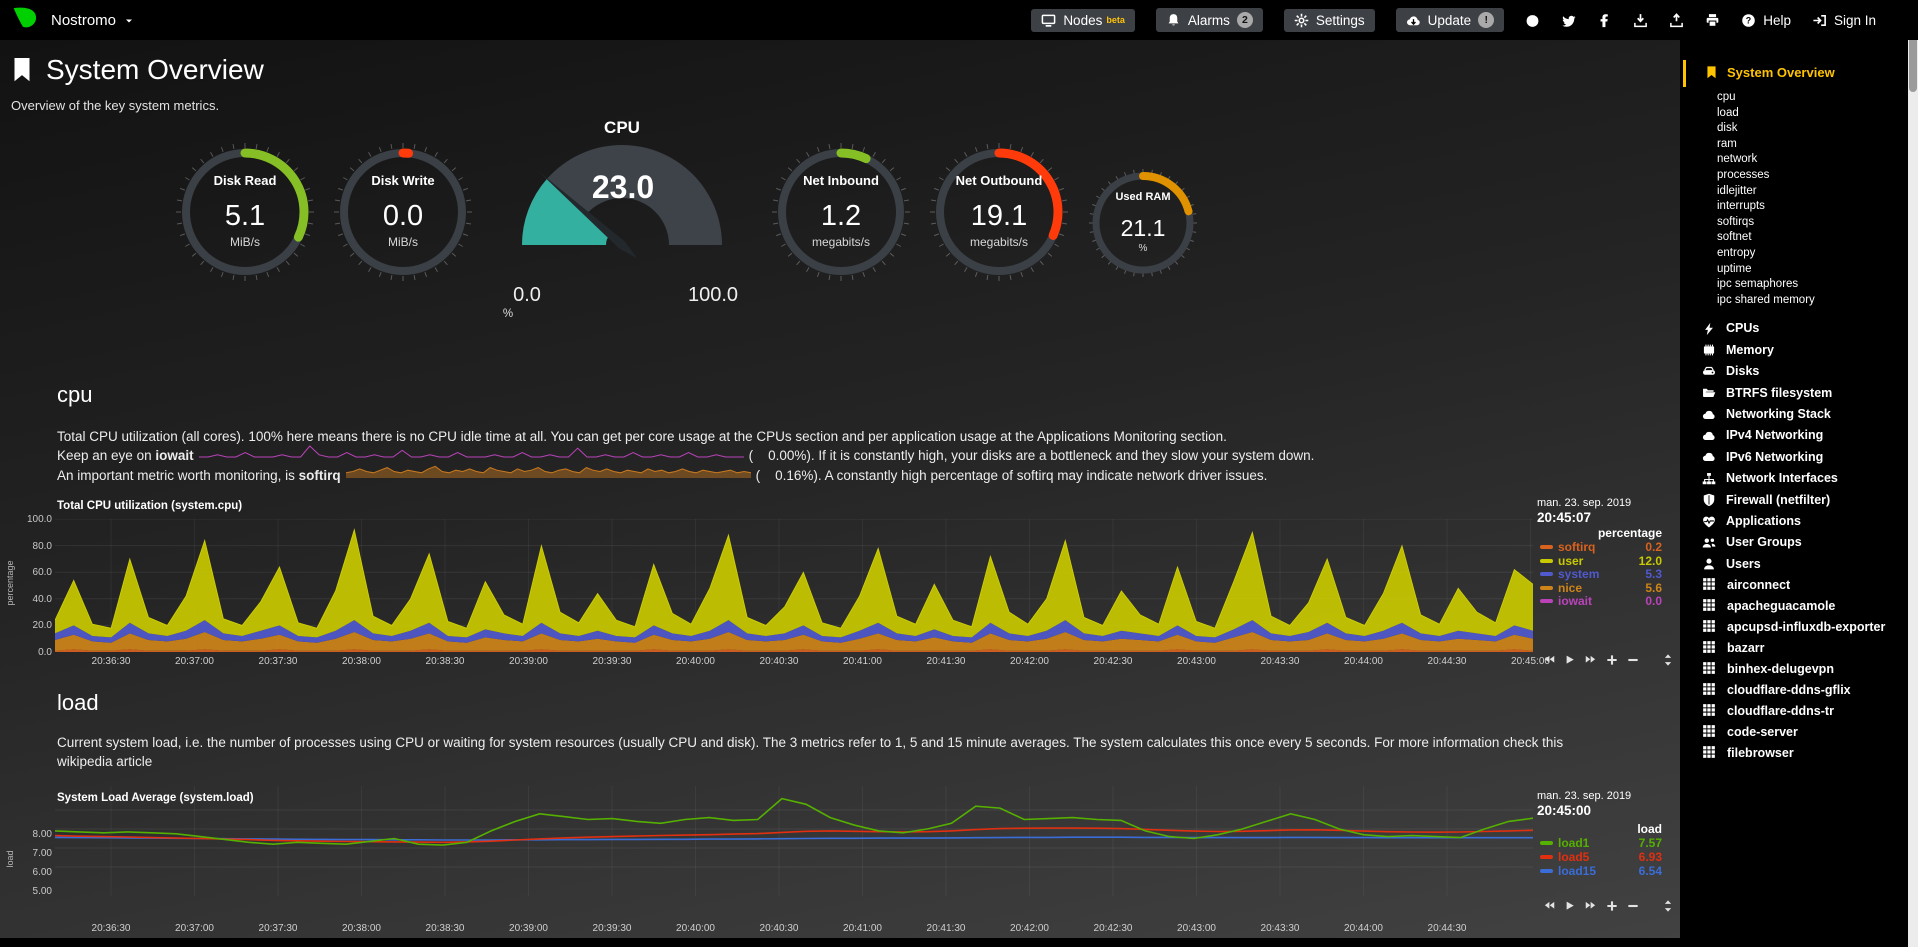  I want to click on sidebar-item-interrupts: interrupts, so click(1741, 206).